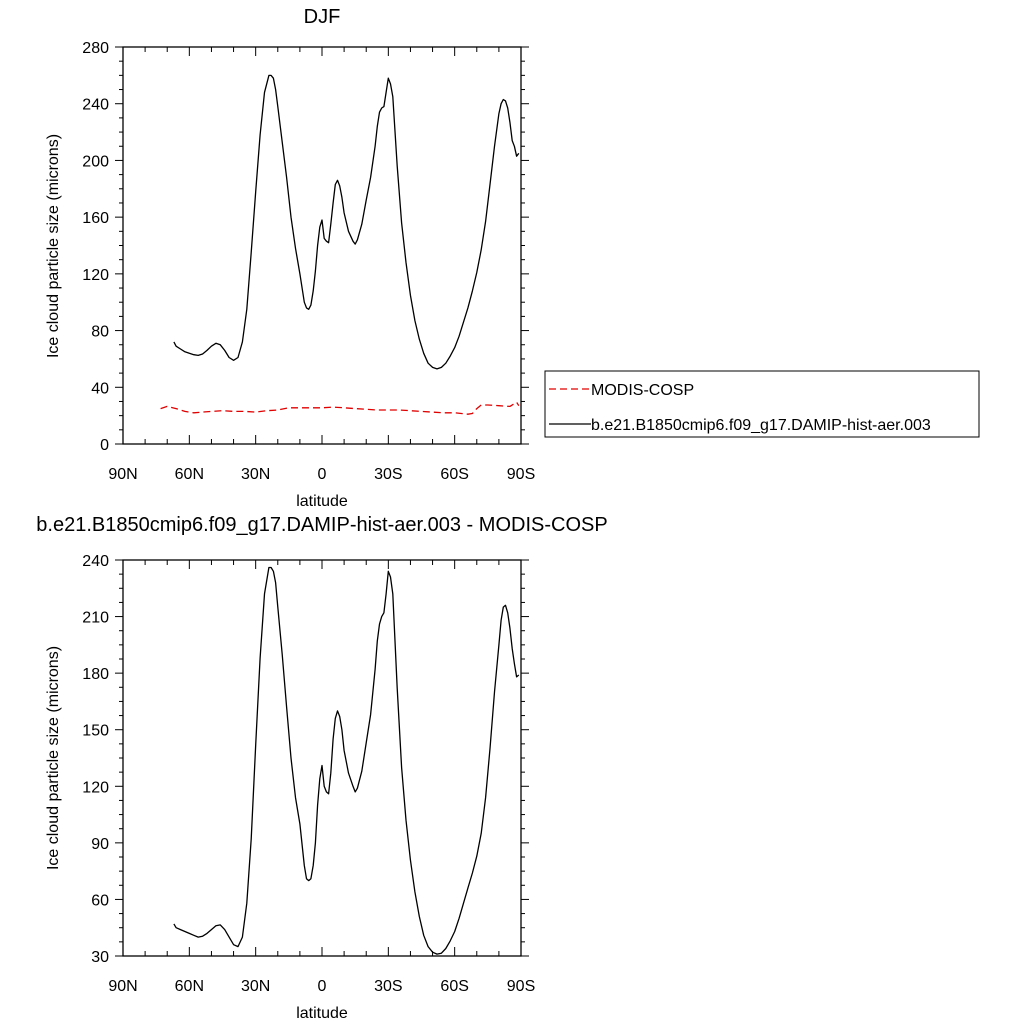  I want to click on top-y-axis-label: Ice cloud particle size (microns), so click(53, 246).